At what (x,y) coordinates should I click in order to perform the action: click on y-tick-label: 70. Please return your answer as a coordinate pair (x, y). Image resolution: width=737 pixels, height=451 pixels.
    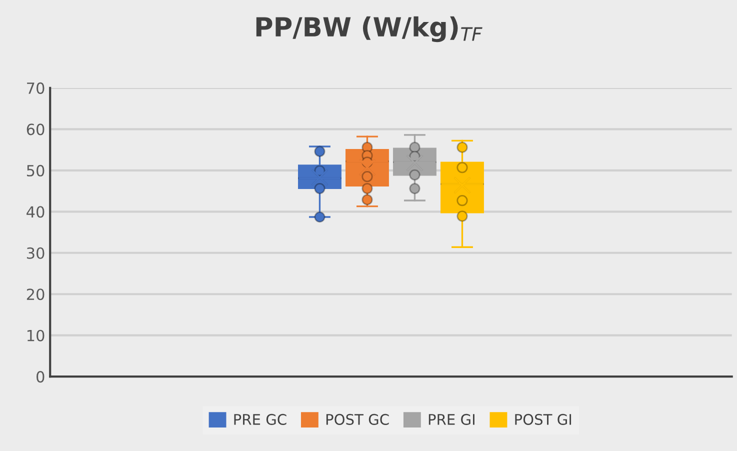
    Looking at the image, I should click on (35, 88).